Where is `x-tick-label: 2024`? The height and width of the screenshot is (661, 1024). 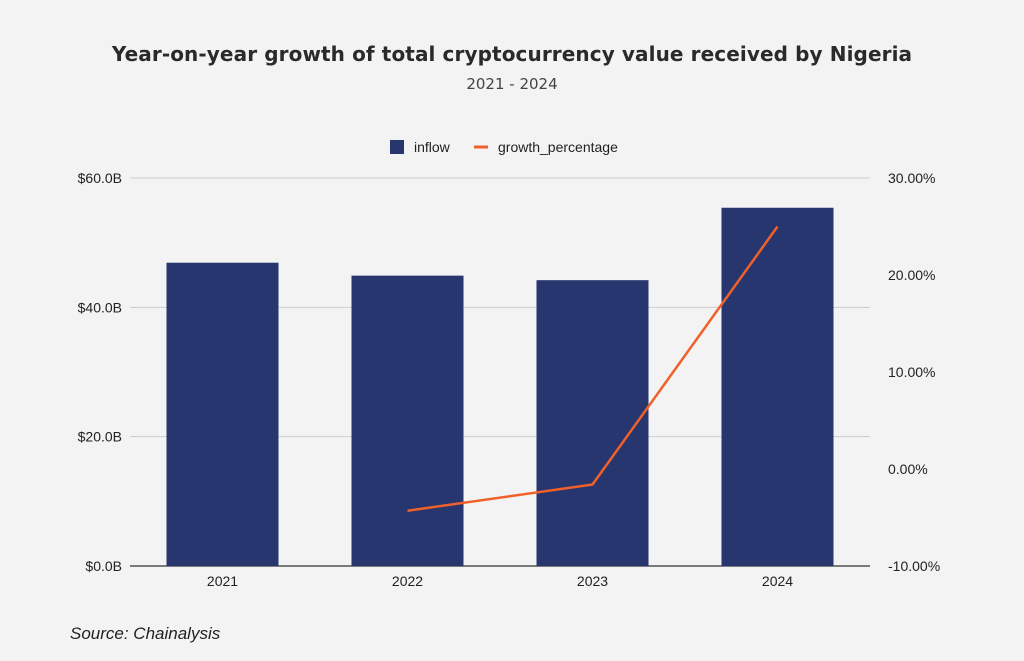
x-tick-label: 2024 is located at coordinates (777, 581).